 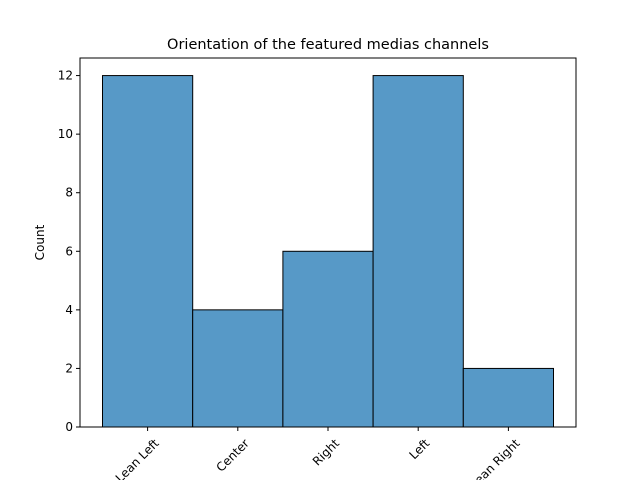 What do you see at coordinates (508, 397) in the screenshot?
I see `bar-lean-right` at bounding box center [508, 397].